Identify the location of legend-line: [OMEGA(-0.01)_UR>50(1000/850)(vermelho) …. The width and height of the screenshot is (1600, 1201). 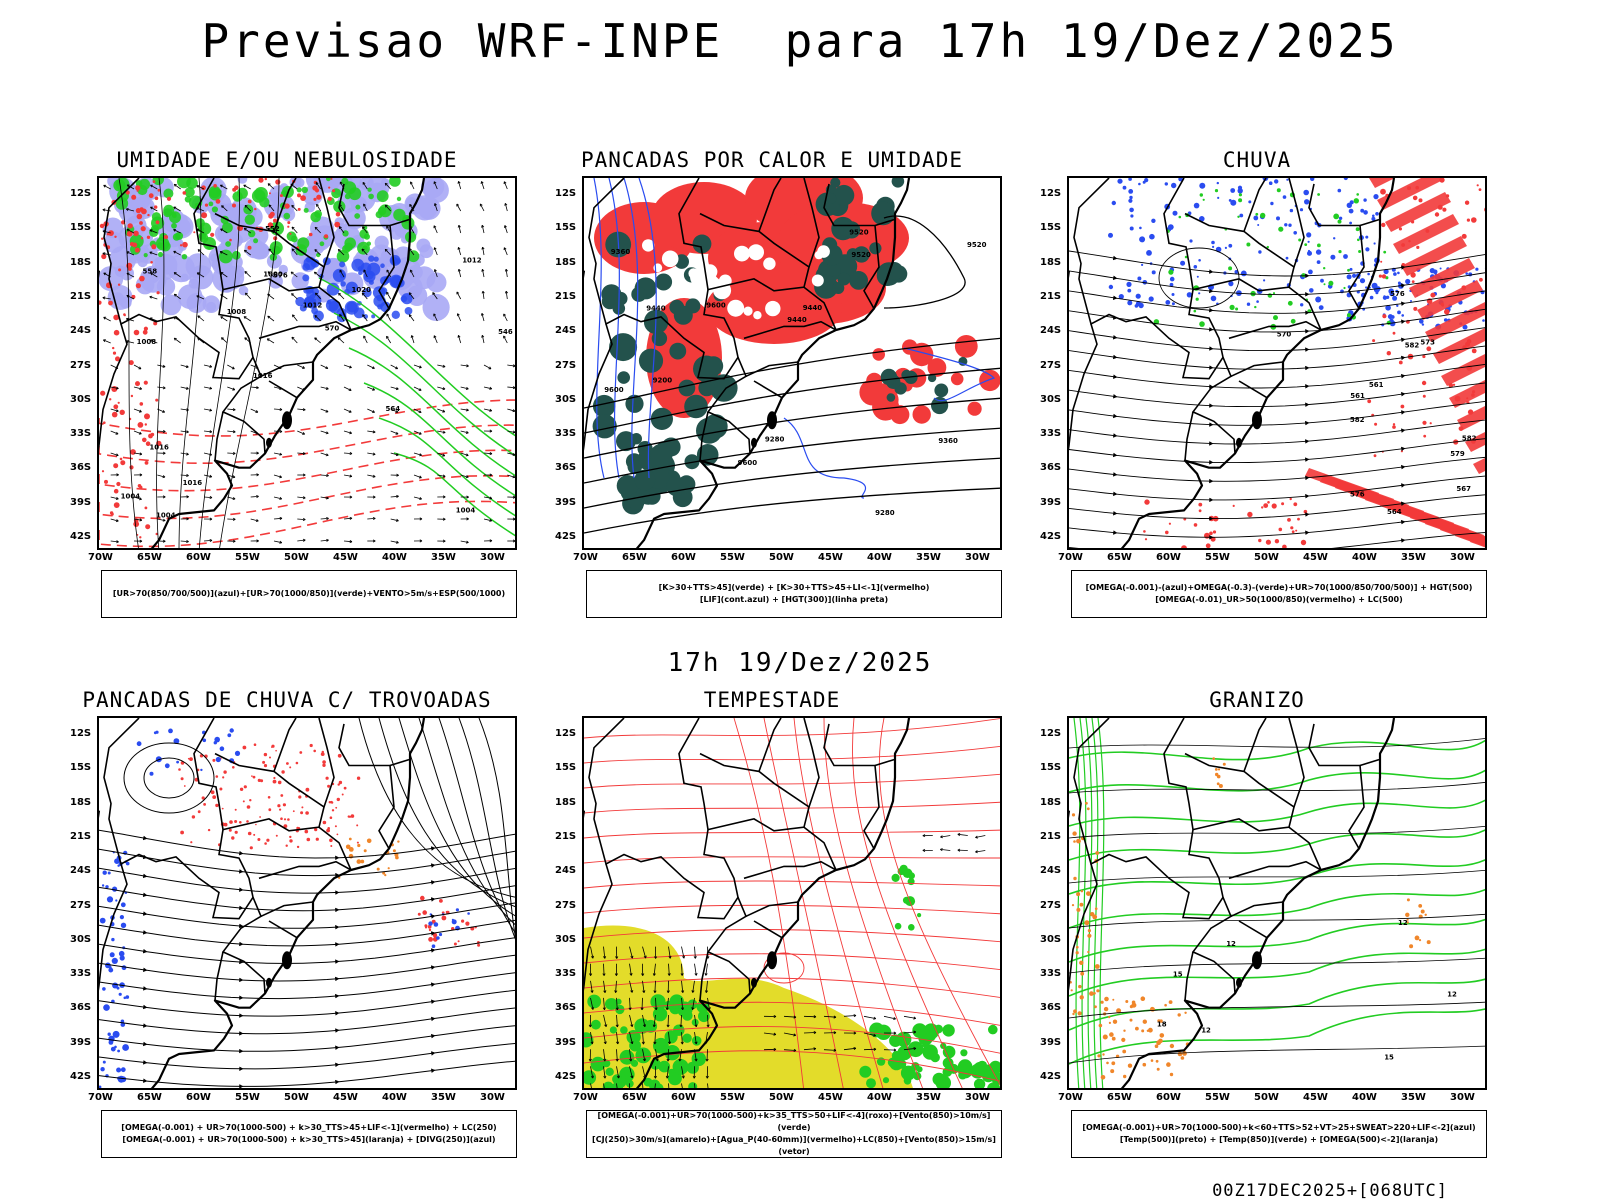
(1279, 600).